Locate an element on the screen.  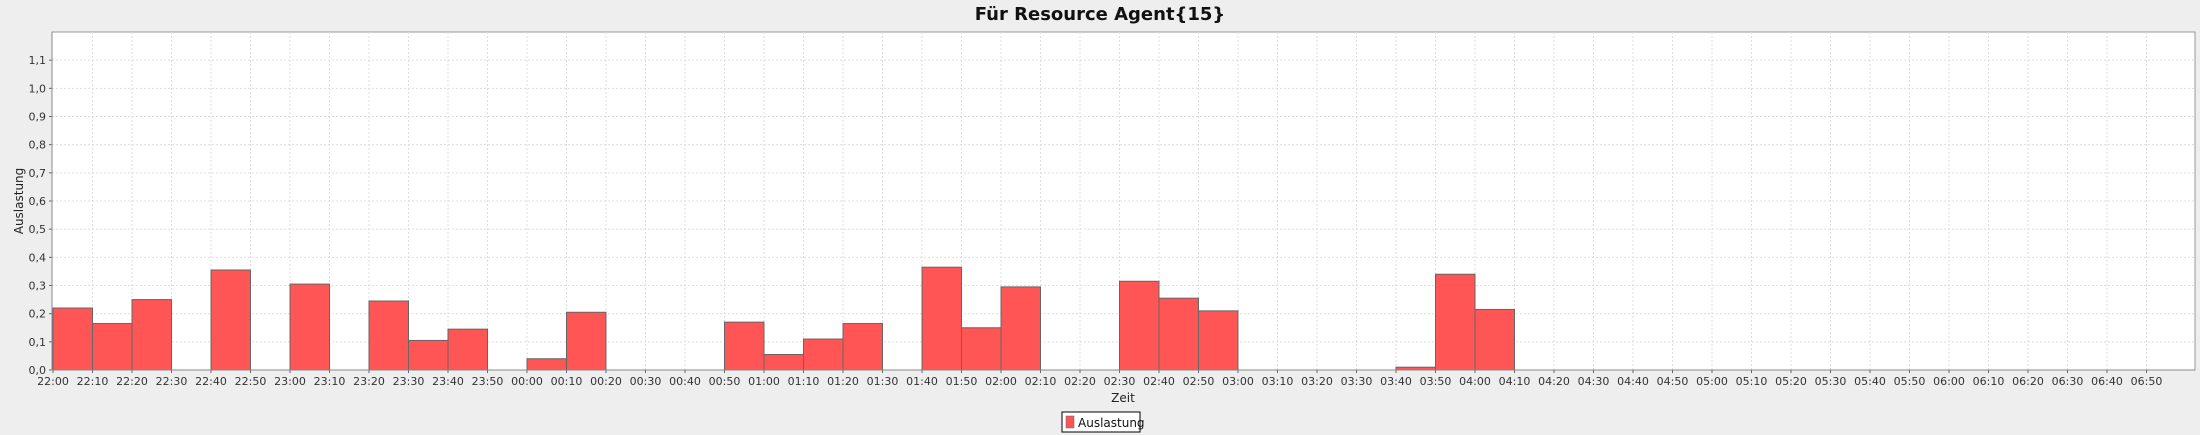
x-tick-label: 06:00 is located at coordinates (1949, 381).